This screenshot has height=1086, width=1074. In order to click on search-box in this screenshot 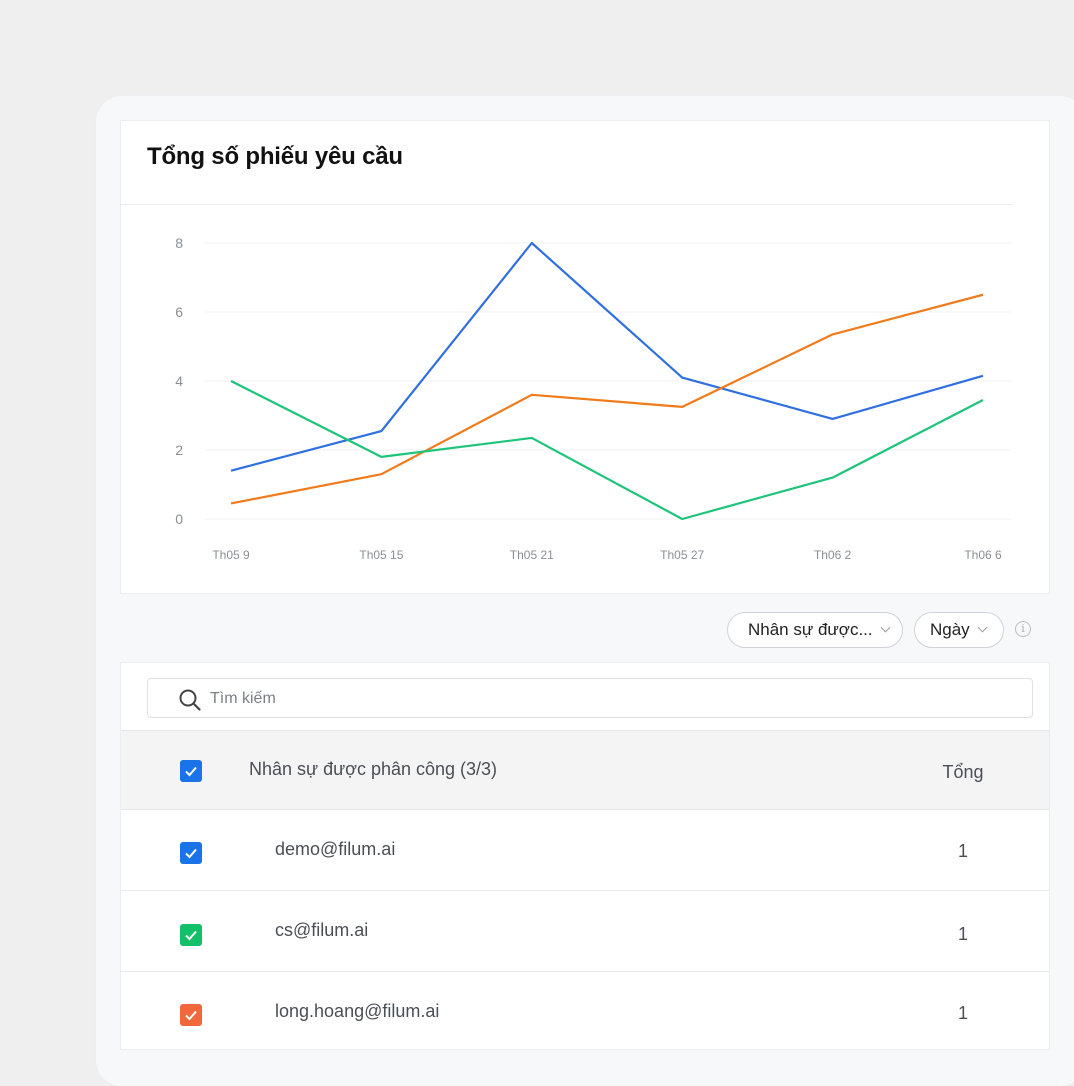, I will do `click(590, 698)`.